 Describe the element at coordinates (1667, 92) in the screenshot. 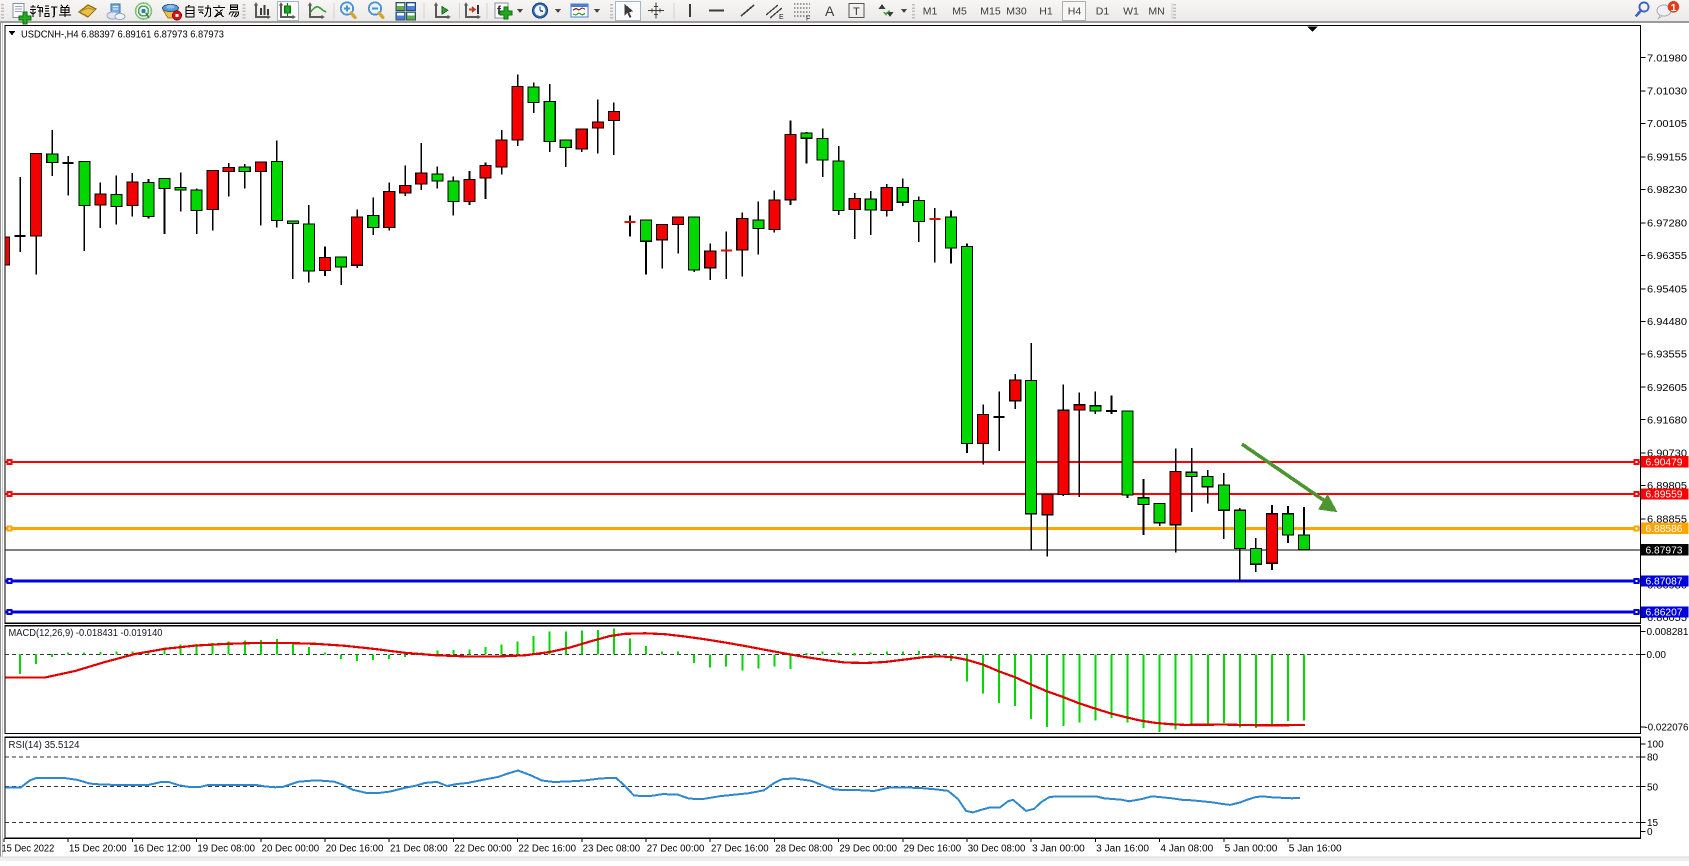

I see `svg-text: 7.01030` at that location.